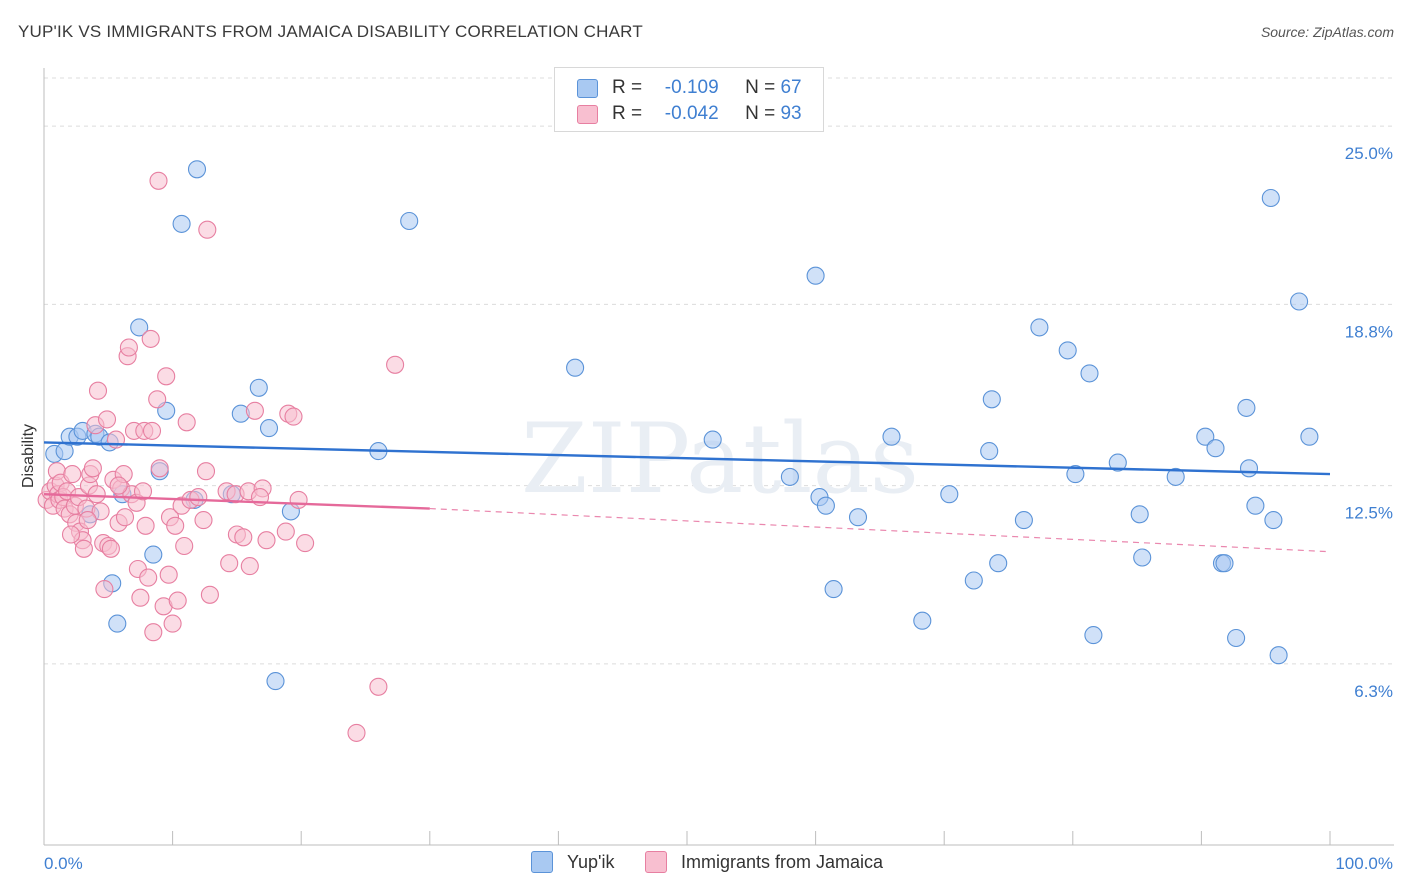  Describe the element at coordinates (791, 113) in the screenshot. I see `legend-n-value: 93` at that location.